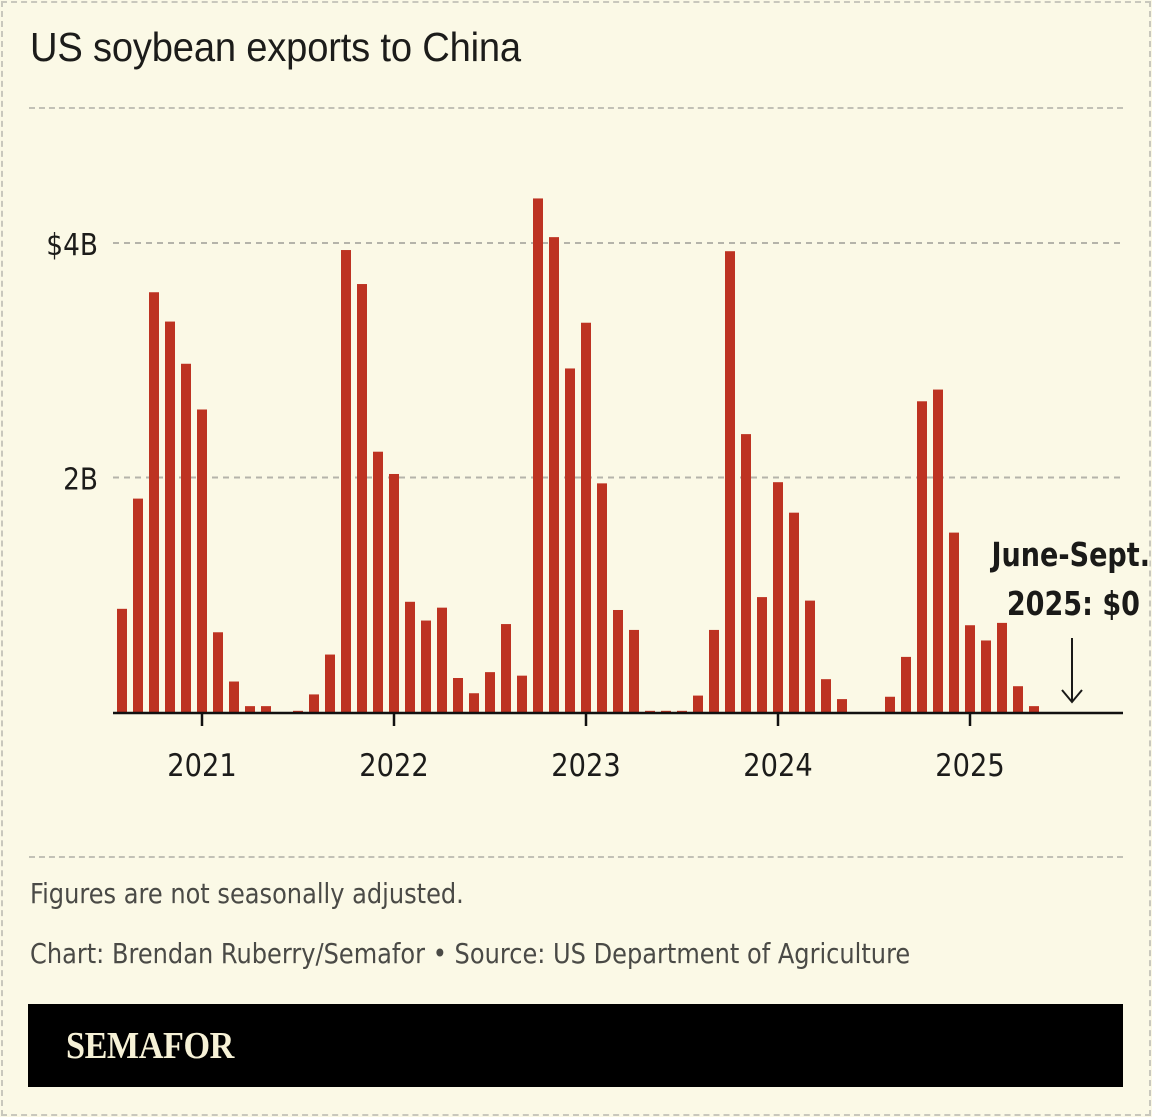 This screenshot has height=1117, width=1152. Describe the element at coordinates (777, 765) in the screenshot. I see `x-tick-label: 2024` at that location.